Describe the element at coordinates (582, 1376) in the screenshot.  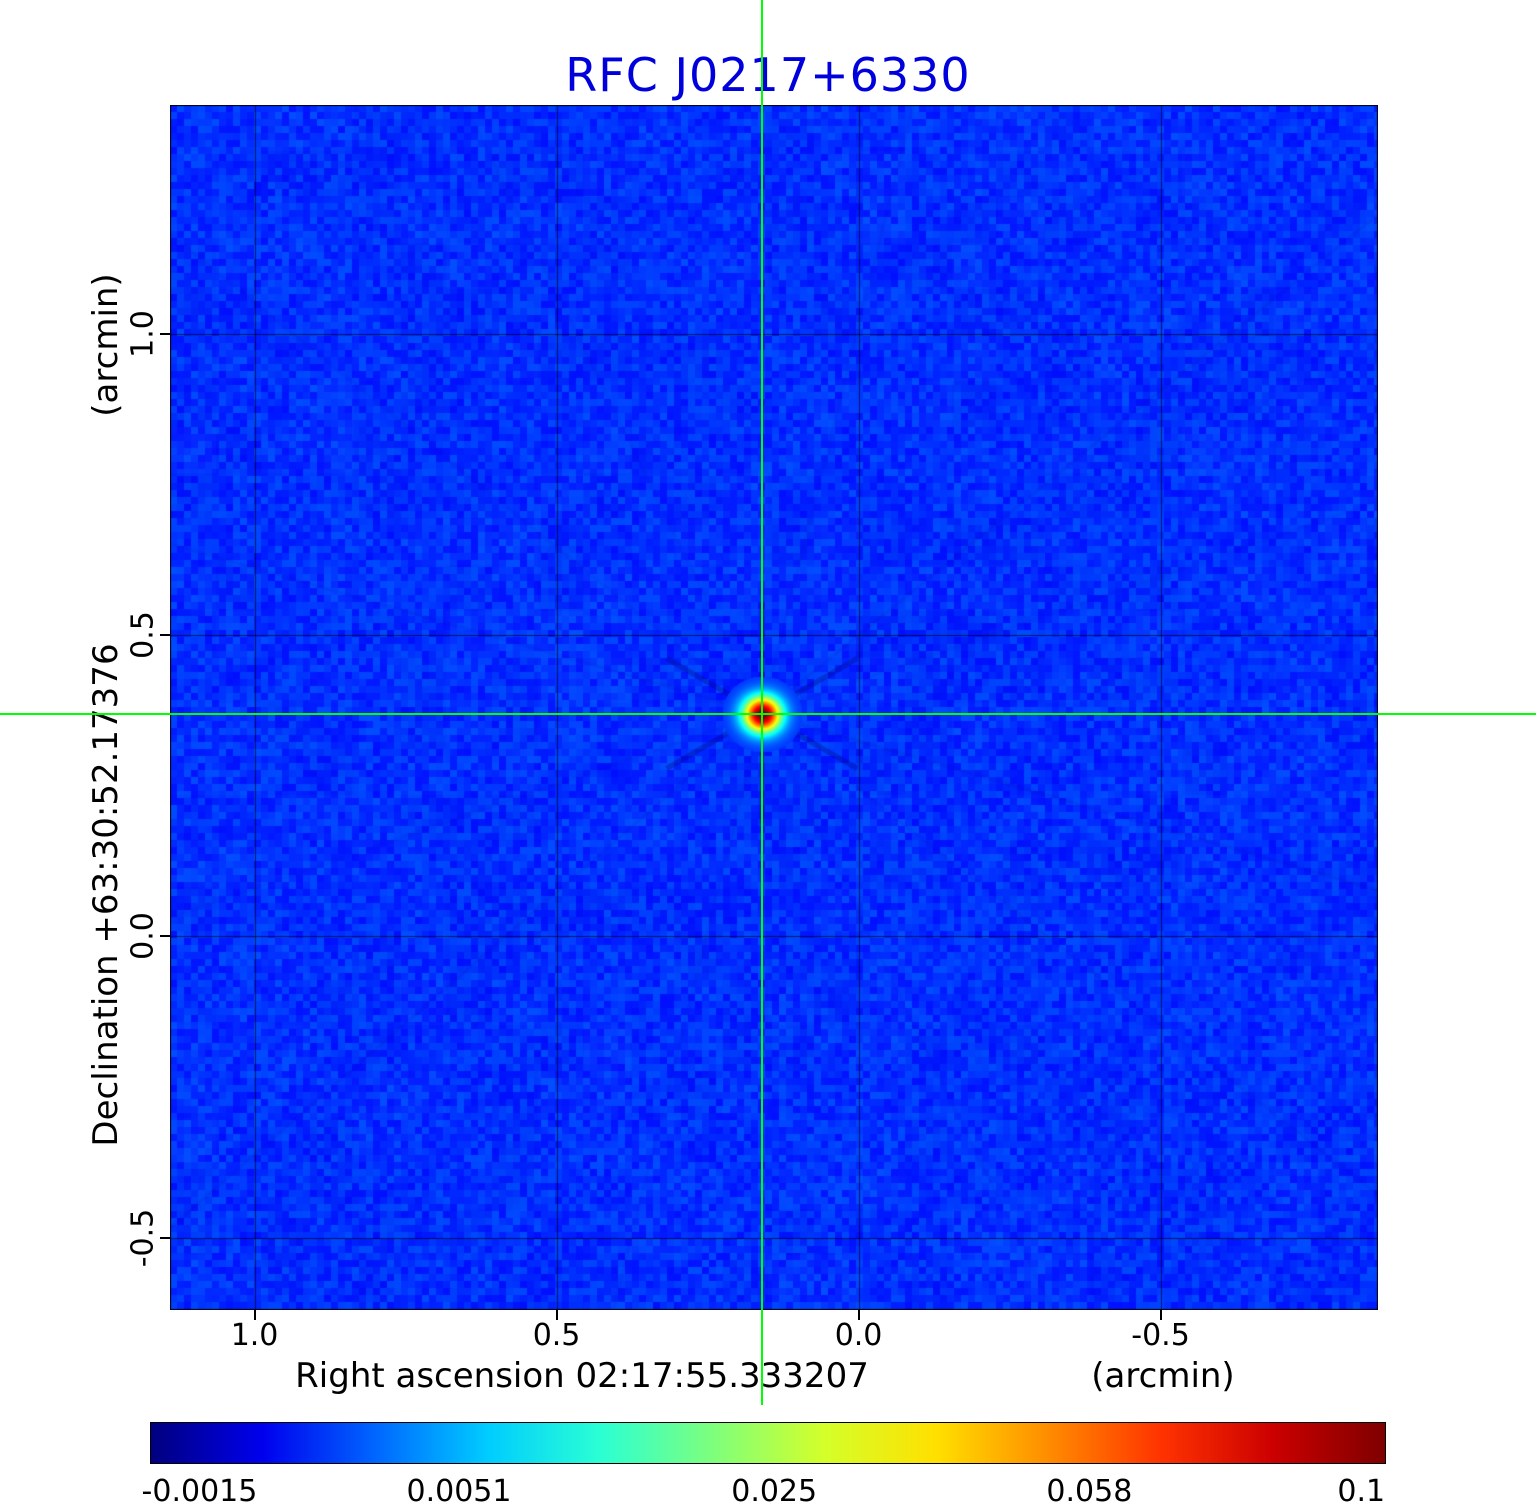
I see `x-axis-title: Right ascension 02:17:55.333207` at that location.